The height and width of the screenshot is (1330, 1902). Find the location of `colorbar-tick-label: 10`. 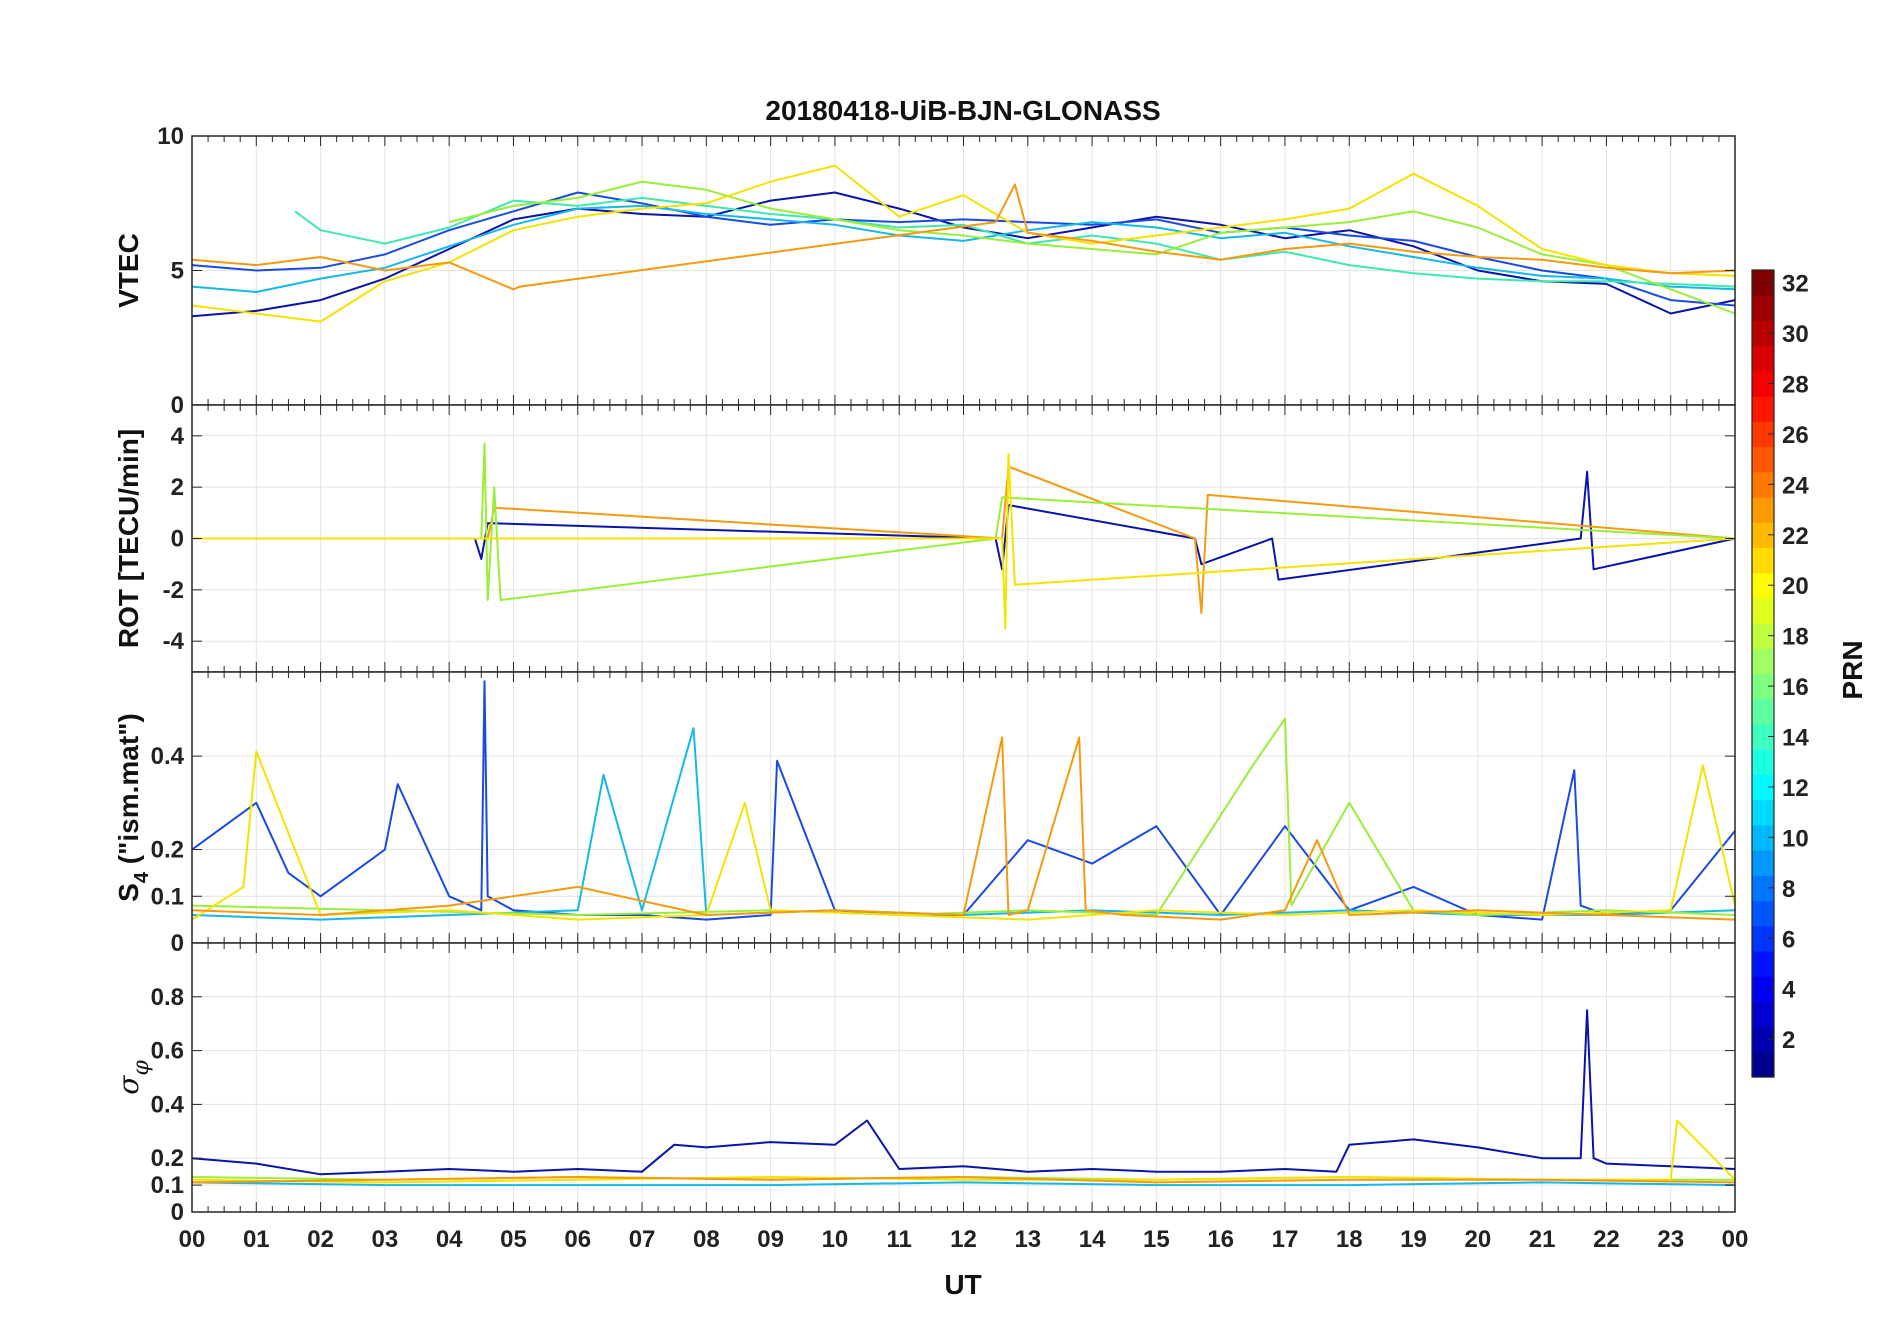

colorbar-tick-label: 10 is located at coordinates (1795, 838).